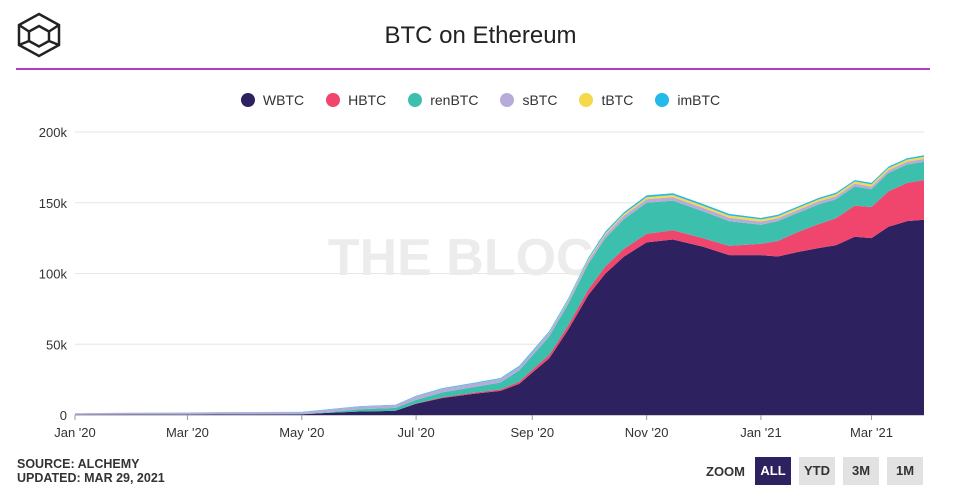  I want to click on zoom-1m-button: 1M, so click(905, 471).